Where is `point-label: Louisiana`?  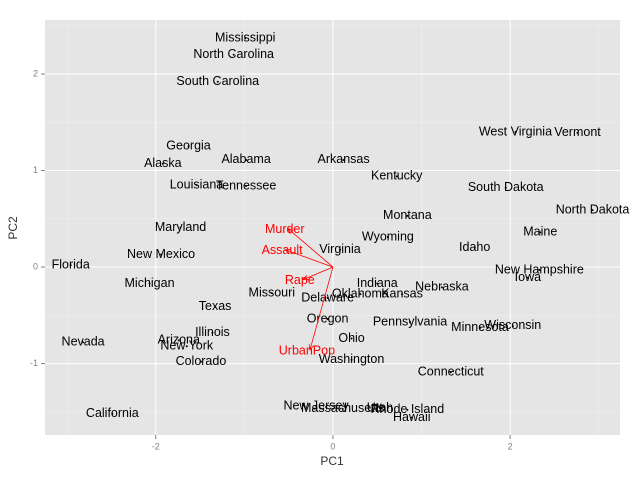
point-label: Louisiana is located at coordinates (197, 184).